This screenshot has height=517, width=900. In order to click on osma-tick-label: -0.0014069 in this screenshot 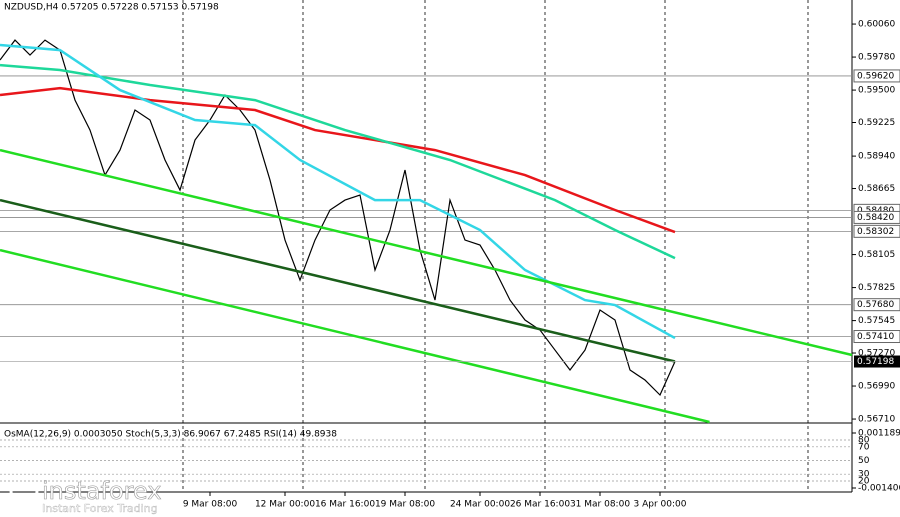, I will do `click(879, 489)`.